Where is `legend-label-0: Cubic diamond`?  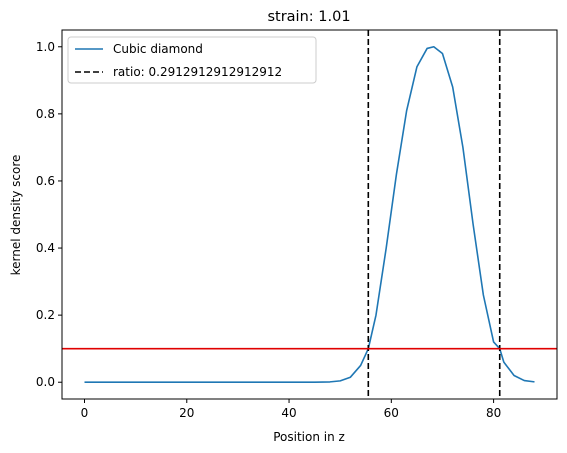 legend-label-0: Cubic diamond is located at coordinates (158, 49).